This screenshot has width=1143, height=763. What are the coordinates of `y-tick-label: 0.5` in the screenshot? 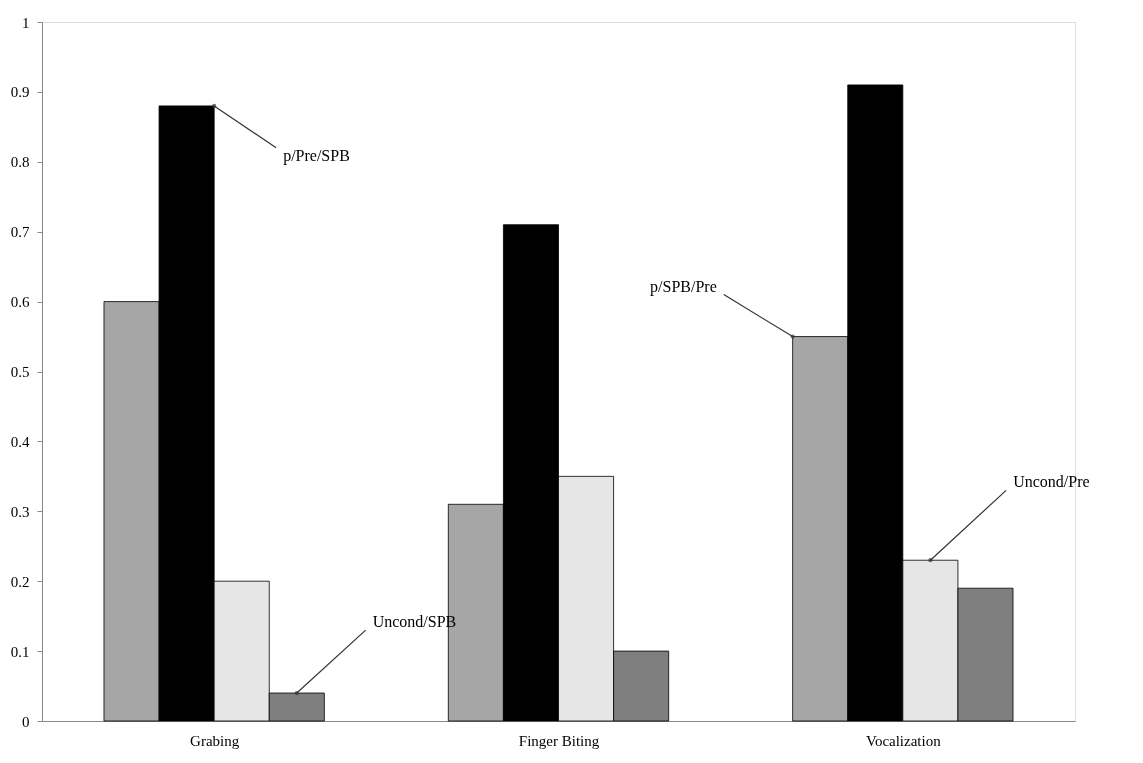 It's located at (20, 372).